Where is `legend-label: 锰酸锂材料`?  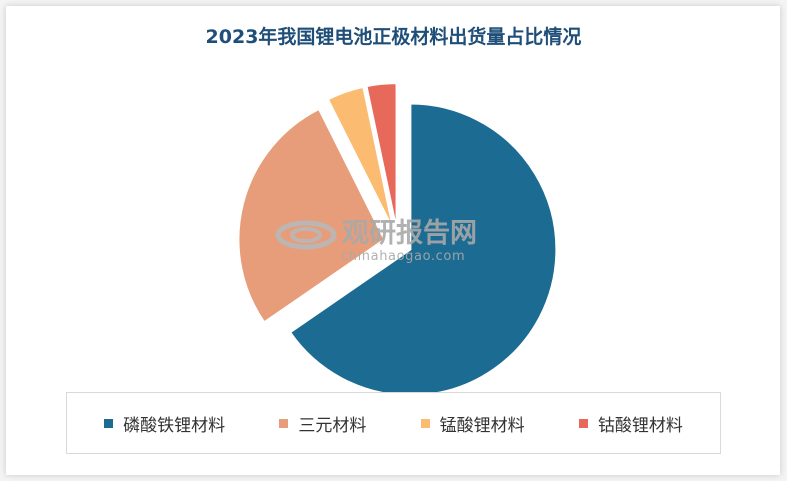
legend-label: 锰酸锂材料 is located at coordinates (482, 425).